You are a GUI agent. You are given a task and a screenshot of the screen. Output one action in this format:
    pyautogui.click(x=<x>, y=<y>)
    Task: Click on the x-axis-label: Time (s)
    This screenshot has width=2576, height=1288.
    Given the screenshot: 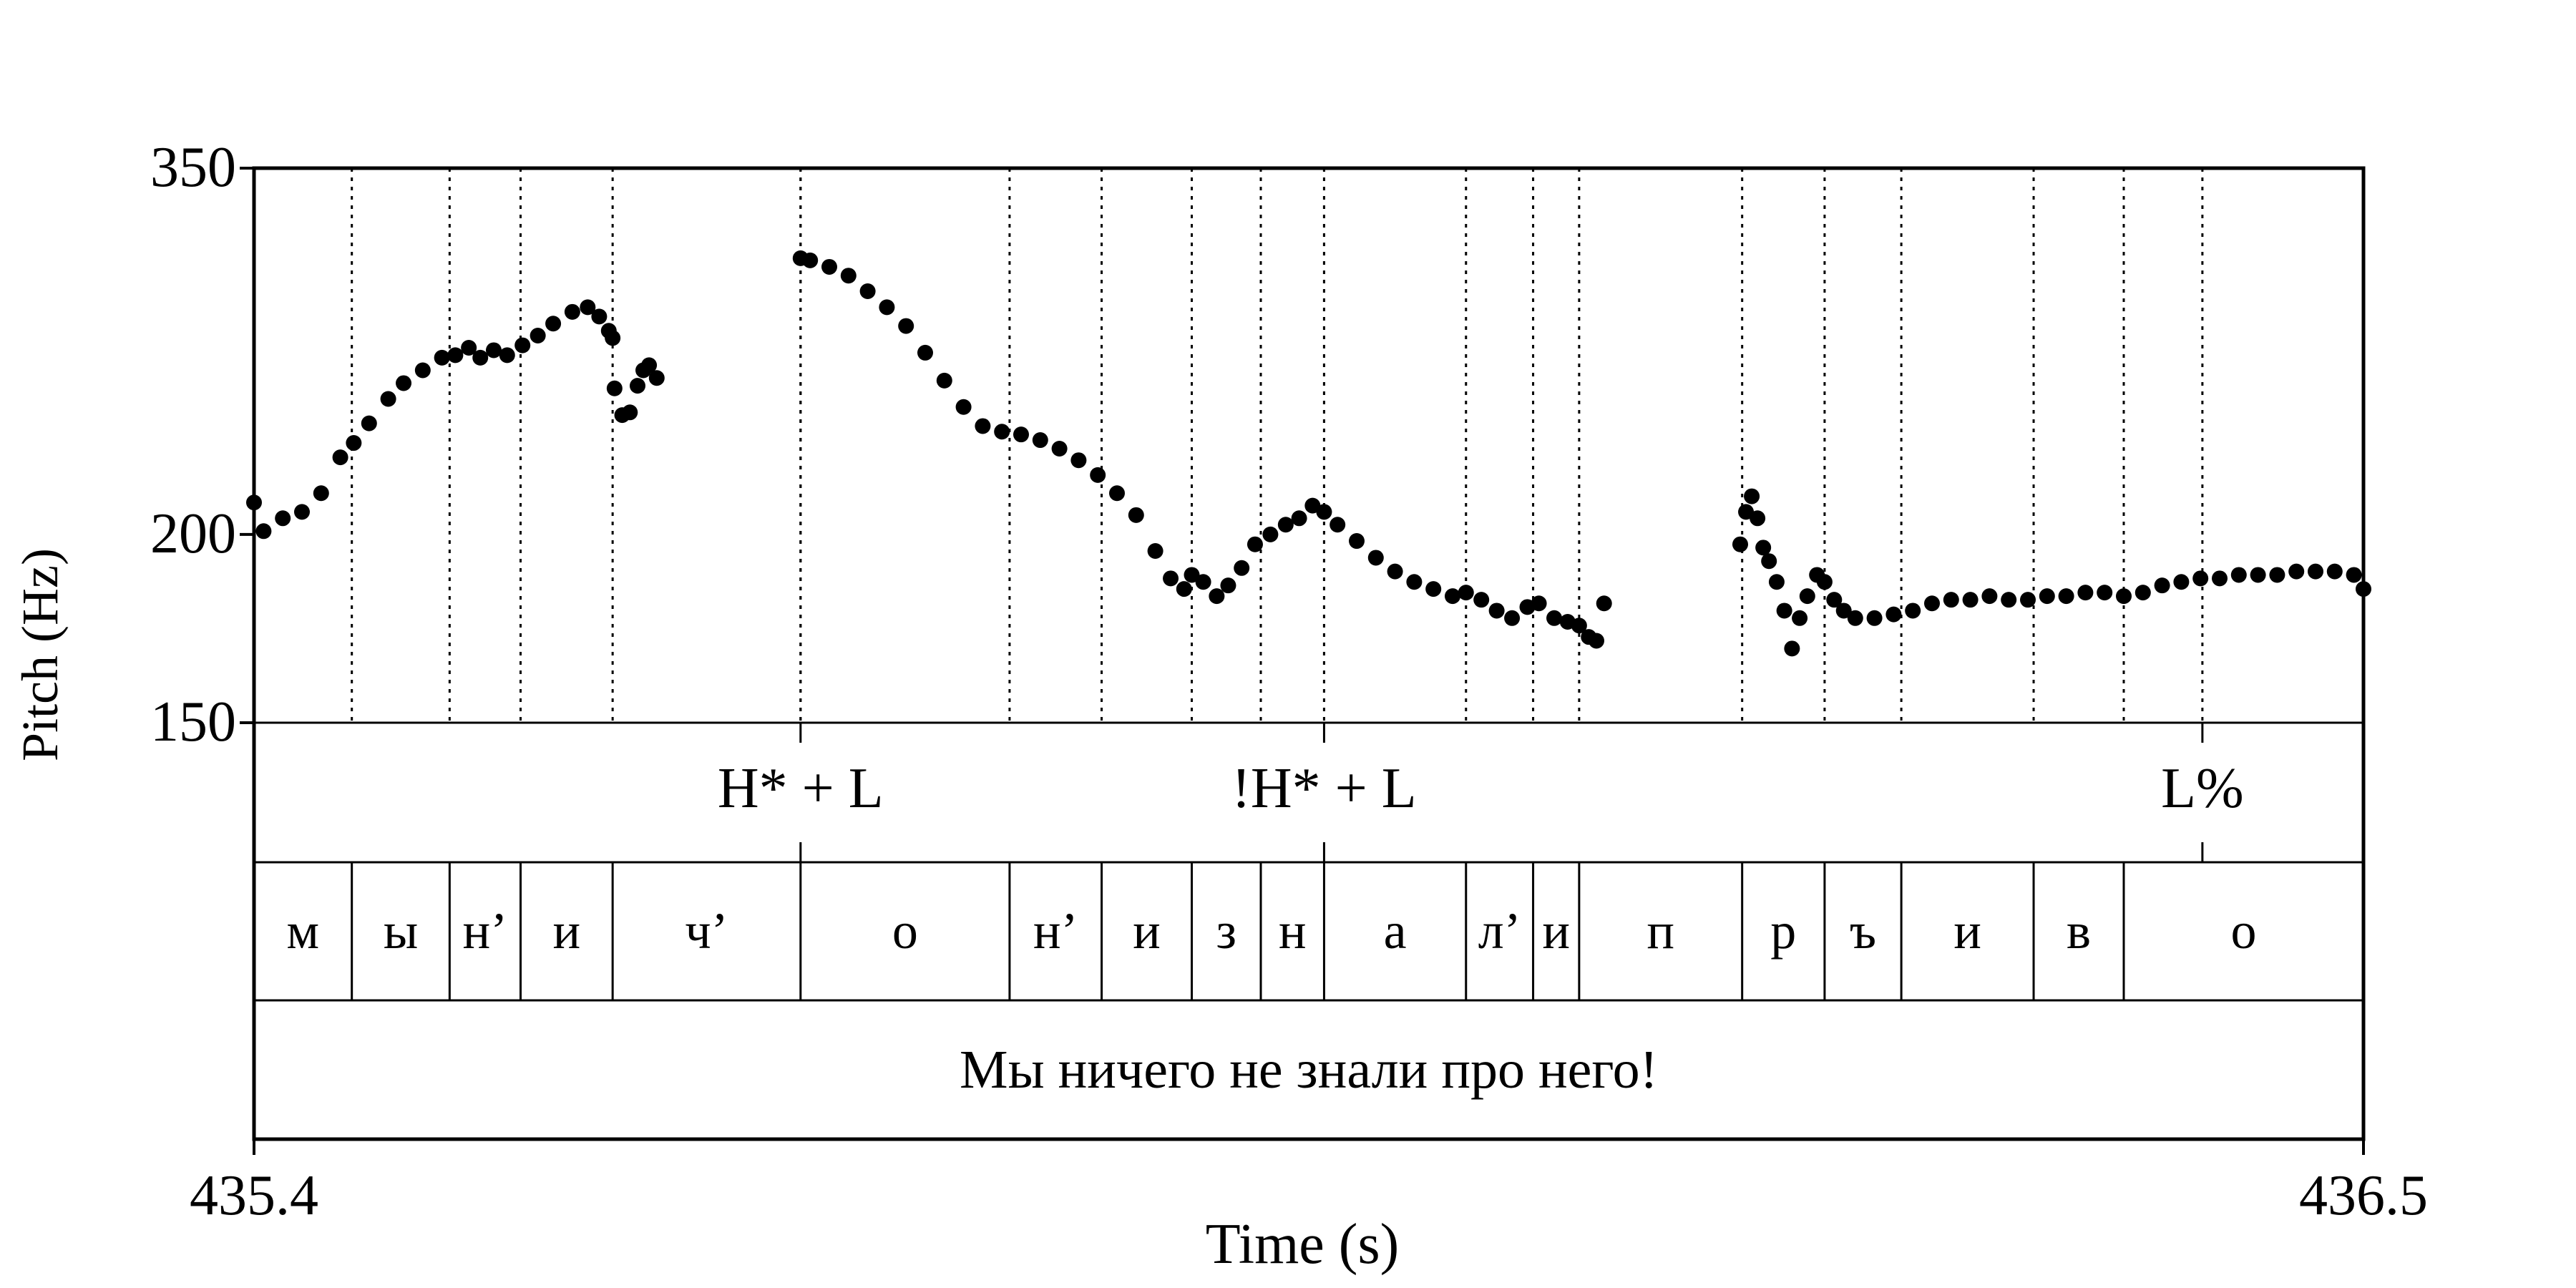 What is the action you would take?
    pyautogui.click(x=1302, y=1244)
    